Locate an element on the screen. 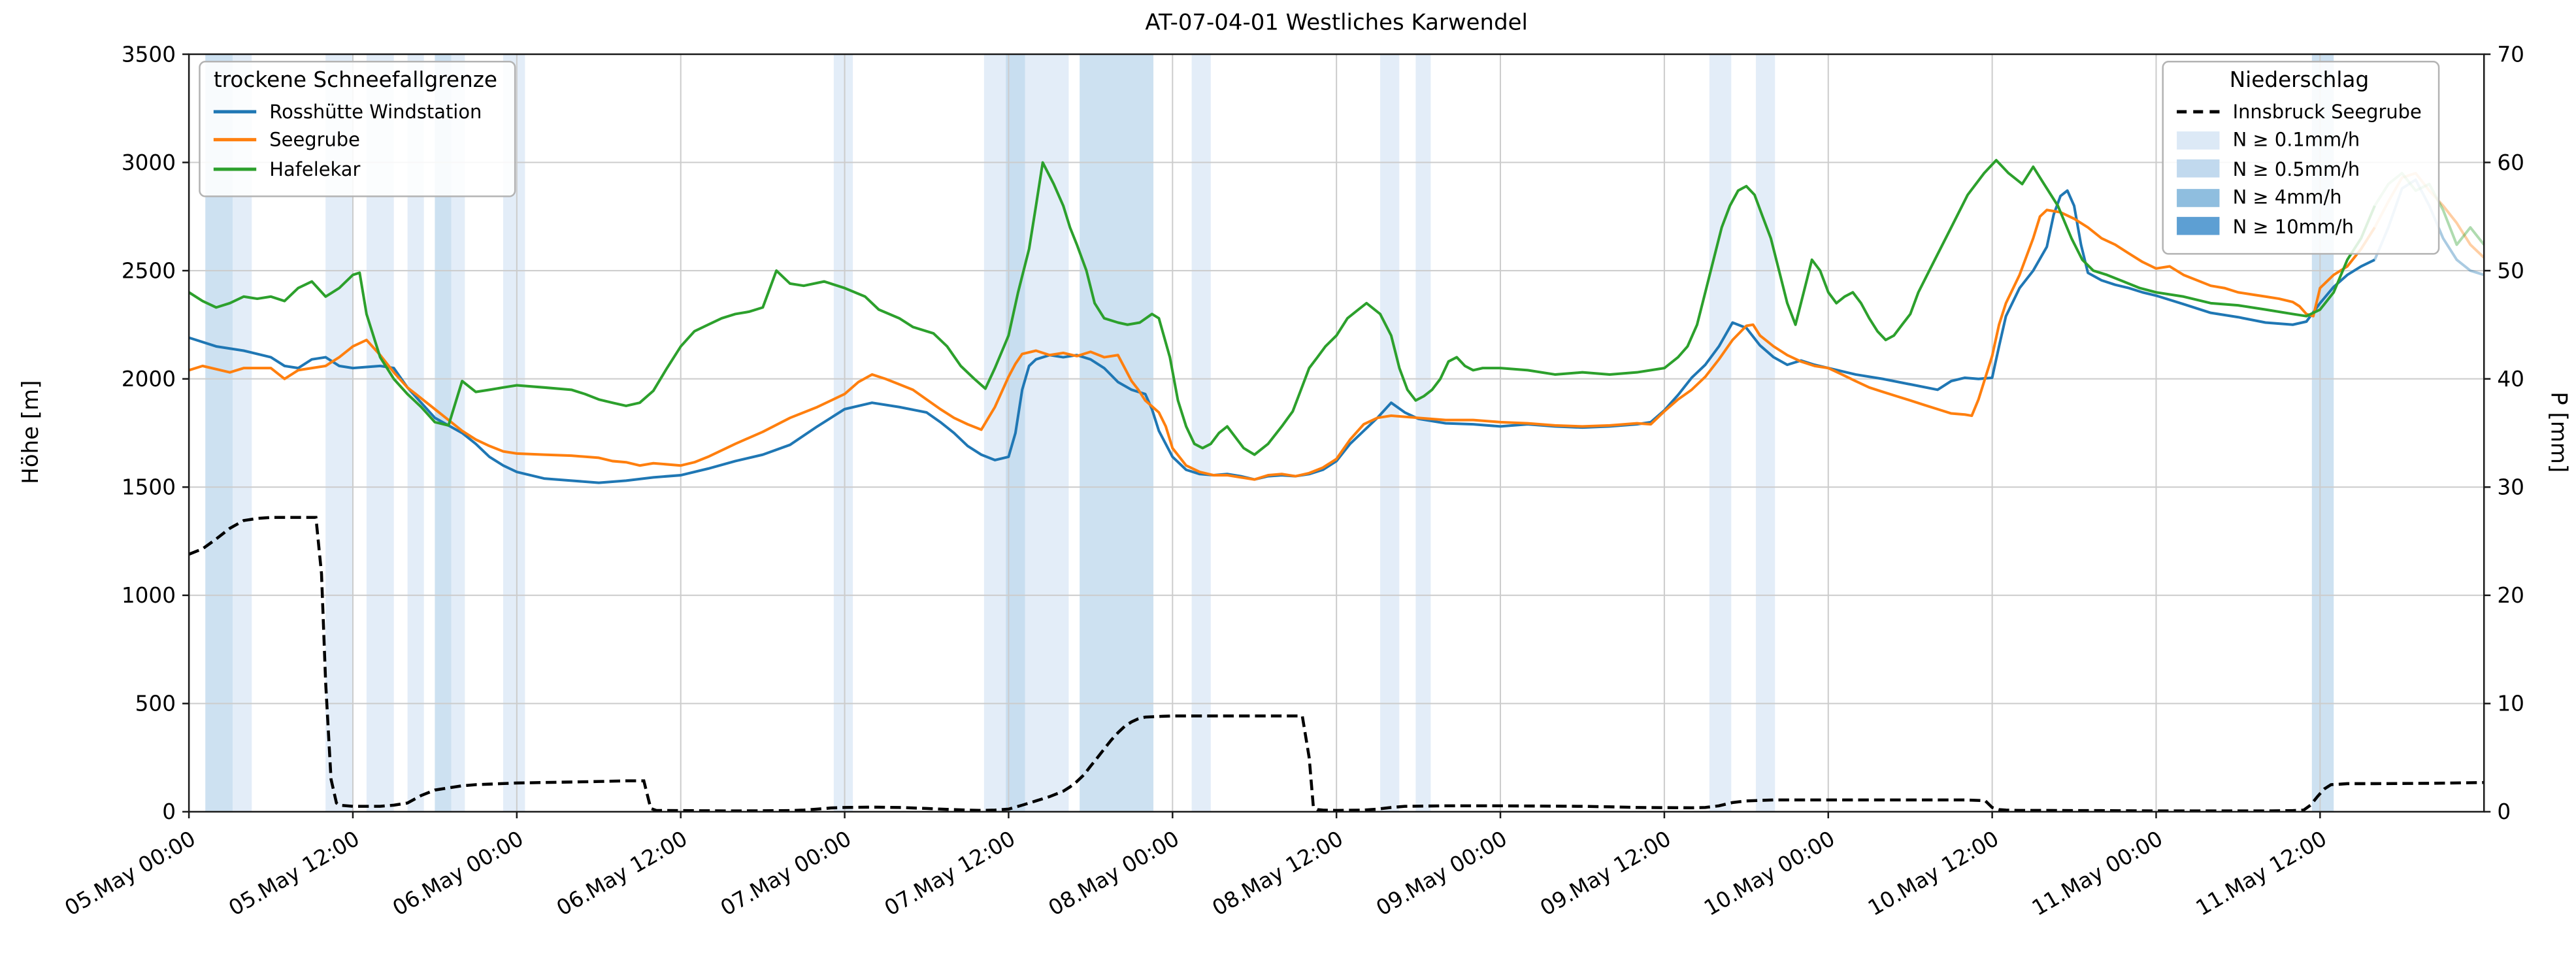 The width and height of the screenshot is (2576, 968). y-axis-label-left: Höhe [m] is located at coordinates (31, 432).